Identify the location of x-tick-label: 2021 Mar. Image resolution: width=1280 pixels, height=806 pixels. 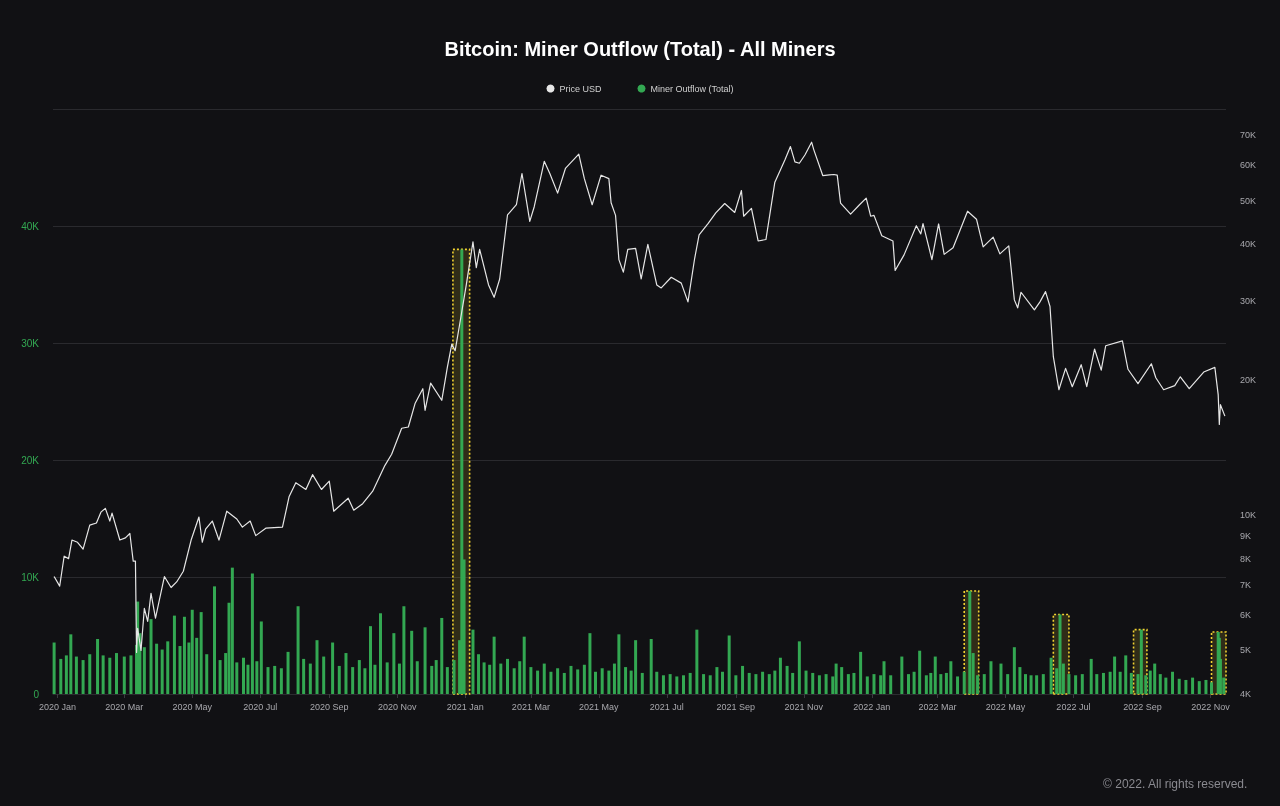
(530, 706).